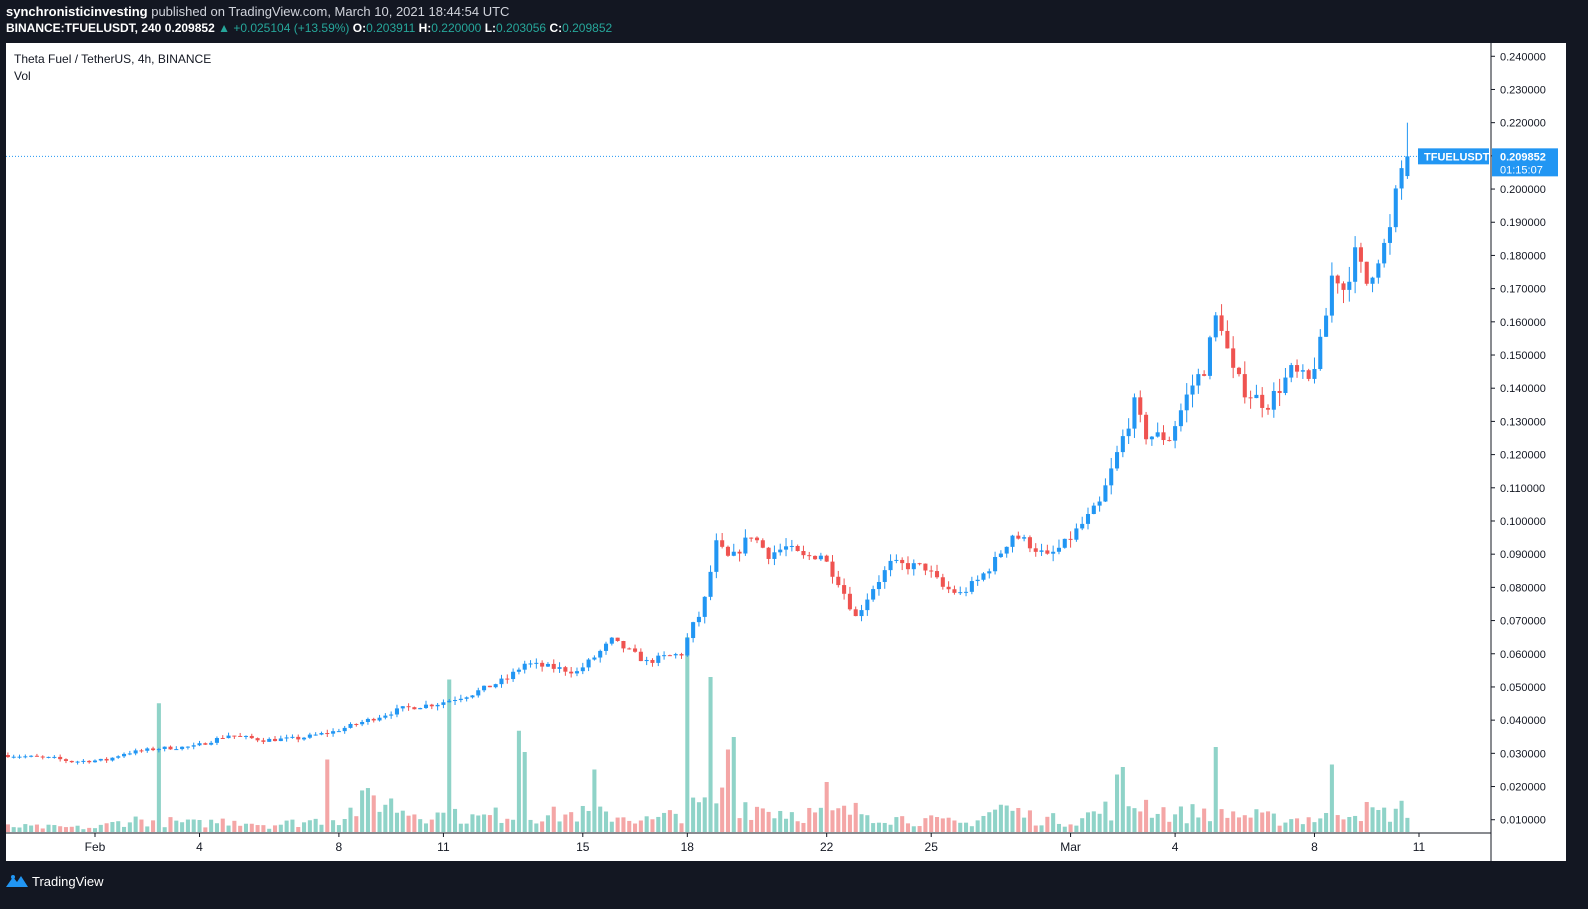 Image resolution: width=1588 pixels, height=909 pixels. Describe the element at coordinates (22, 76) in the screenshot. I see `volume-legend: Vol` at that location.